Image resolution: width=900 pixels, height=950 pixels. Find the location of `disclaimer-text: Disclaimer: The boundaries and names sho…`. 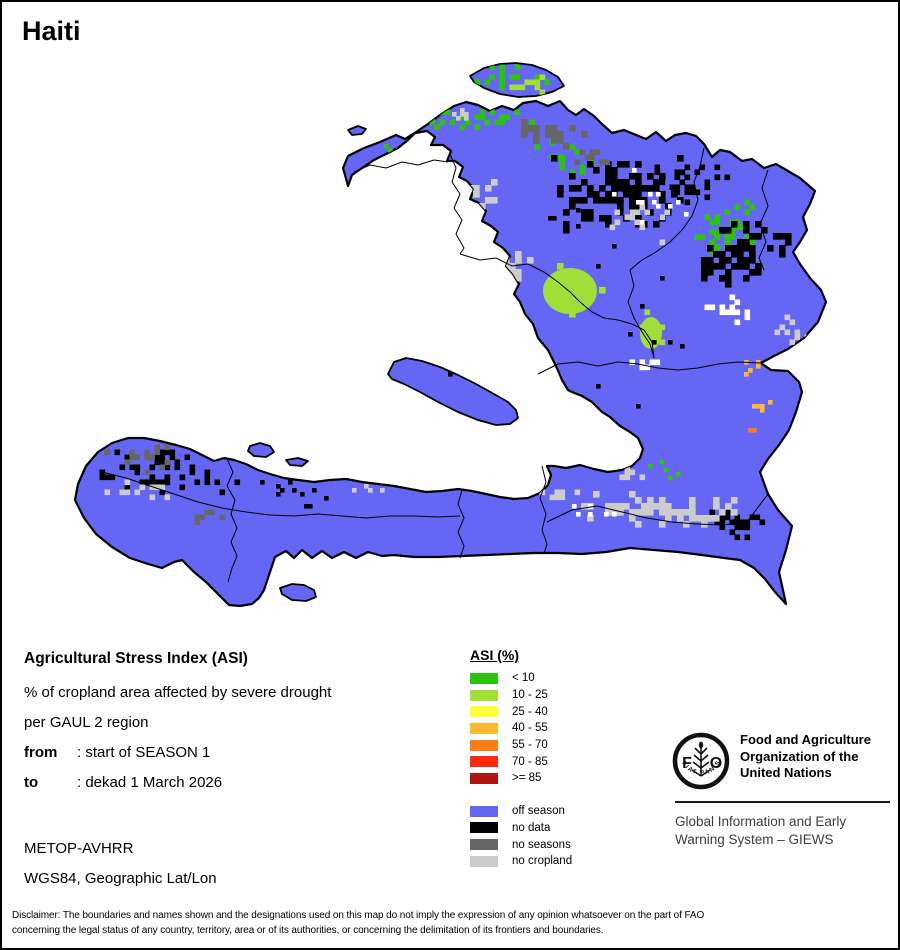

disclaimer-text: Disclaimer: The boundaries and names sho… is located at coordinates (358, 923).